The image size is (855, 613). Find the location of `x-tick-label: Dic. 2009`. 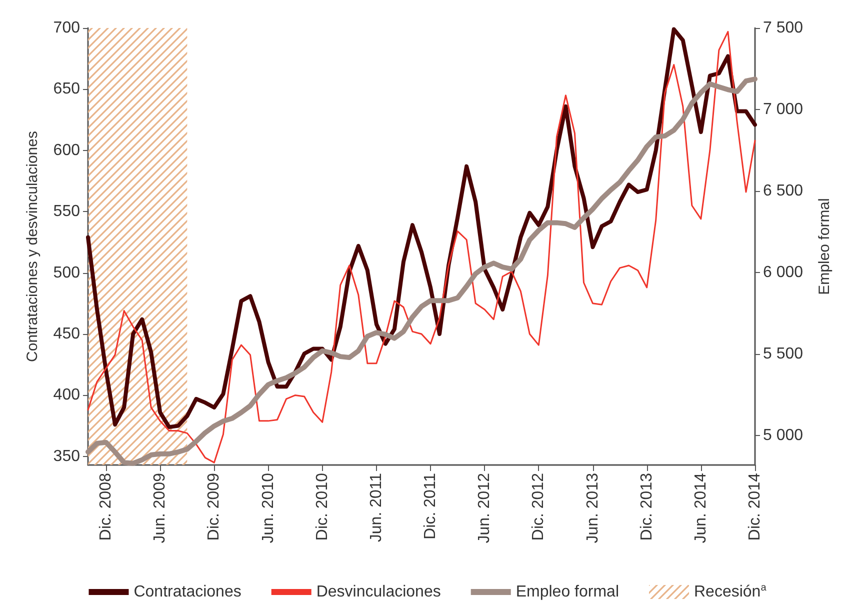

x-tick-label: Dic. 2009 is located at coordinates (214, 506).